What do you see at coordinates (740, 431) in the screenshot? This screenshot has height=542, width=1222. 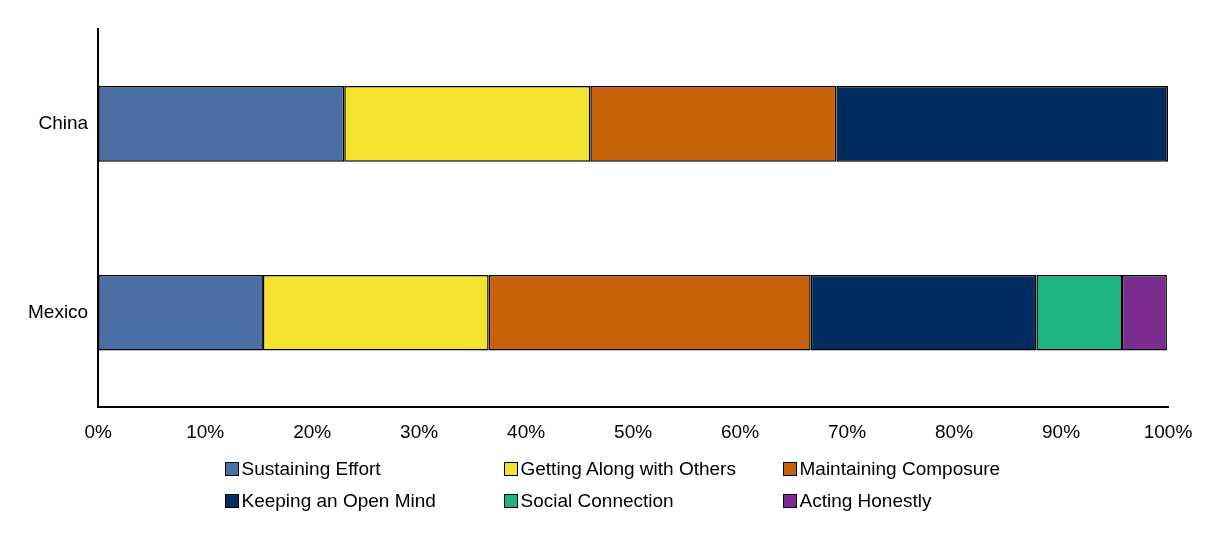 I see `x-tick-label: 60%` at bounding box center [740, 431].